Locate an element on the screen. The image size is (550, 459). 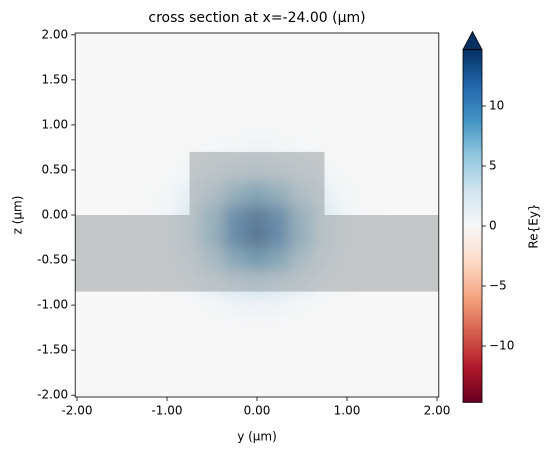
structure is located at coordinates (257, 253).